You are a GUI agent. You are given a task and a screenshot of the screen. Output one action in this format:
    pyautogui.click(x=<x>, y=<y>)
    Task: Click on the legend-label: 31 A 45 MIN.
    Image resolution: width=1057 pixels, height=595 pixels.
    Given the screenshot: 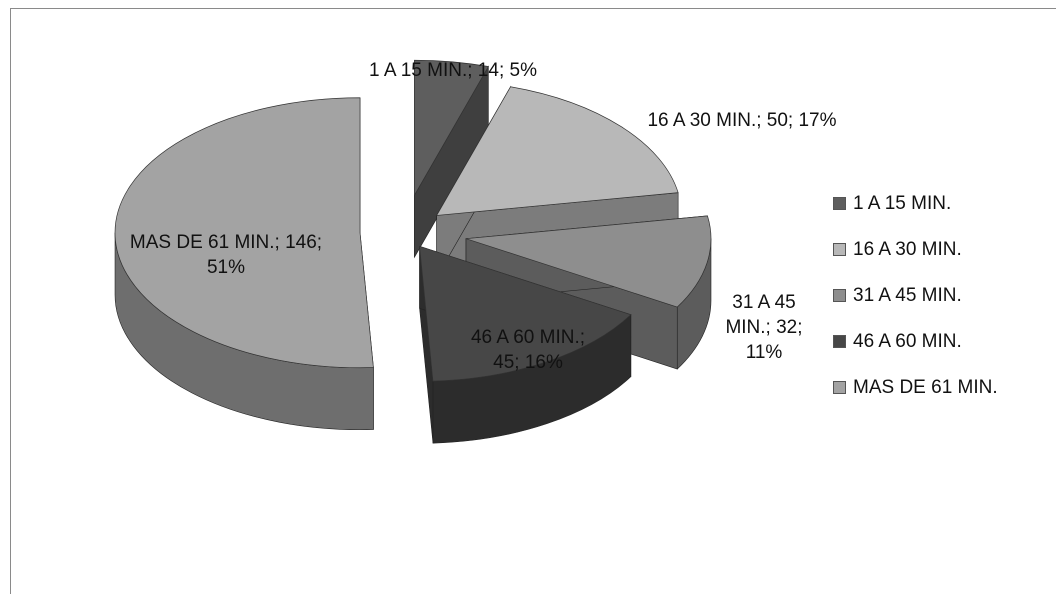 What is the action you would take?
    pyautogui.click(x=907, y=295)
    